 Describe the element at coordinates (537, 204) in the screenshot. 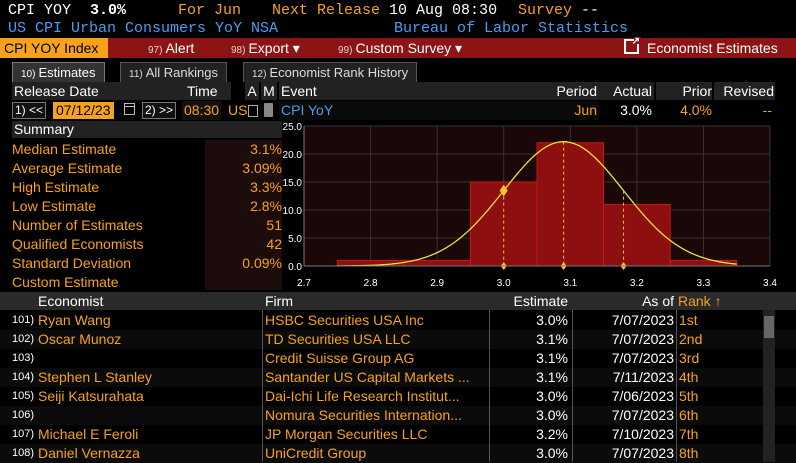

I see `normal-distribution-curve` at that location.